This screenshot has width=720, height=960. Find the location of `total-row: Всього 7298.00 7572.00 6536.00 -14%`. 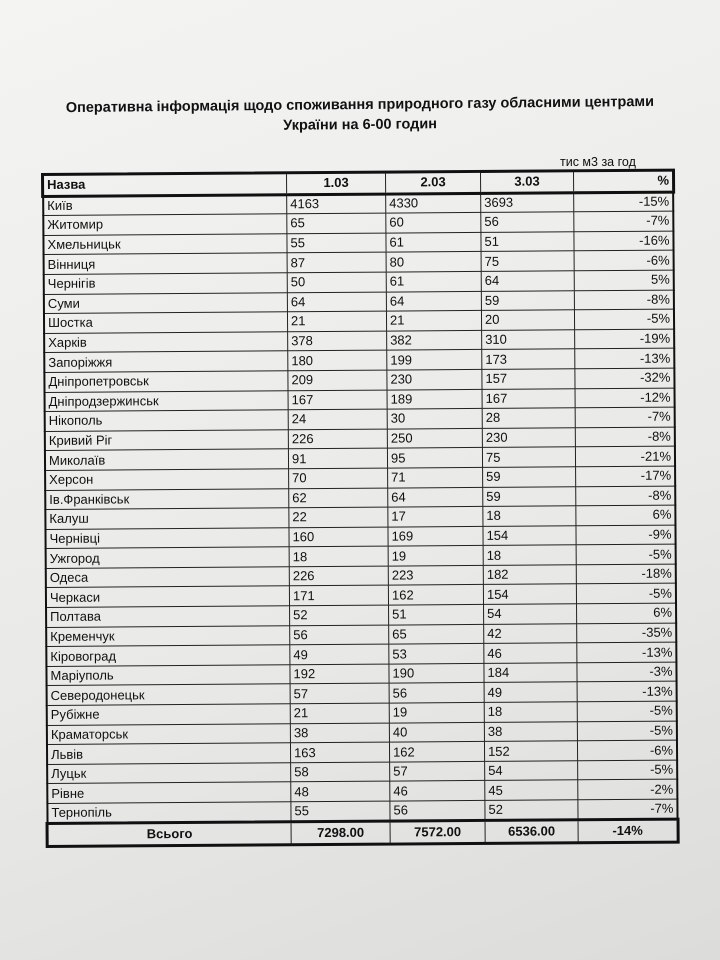

total-row: Всього 7298.00 7572.00 6536.00 -14% is located at coordinates (362, 832).